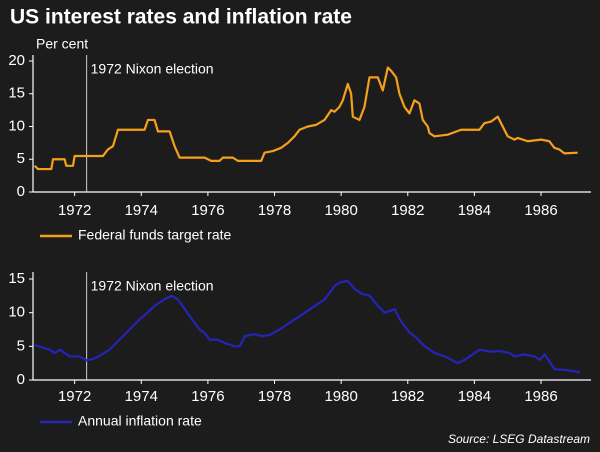  I want to click on chart-title: US interest rates and inflation rate, so click(181, 17).